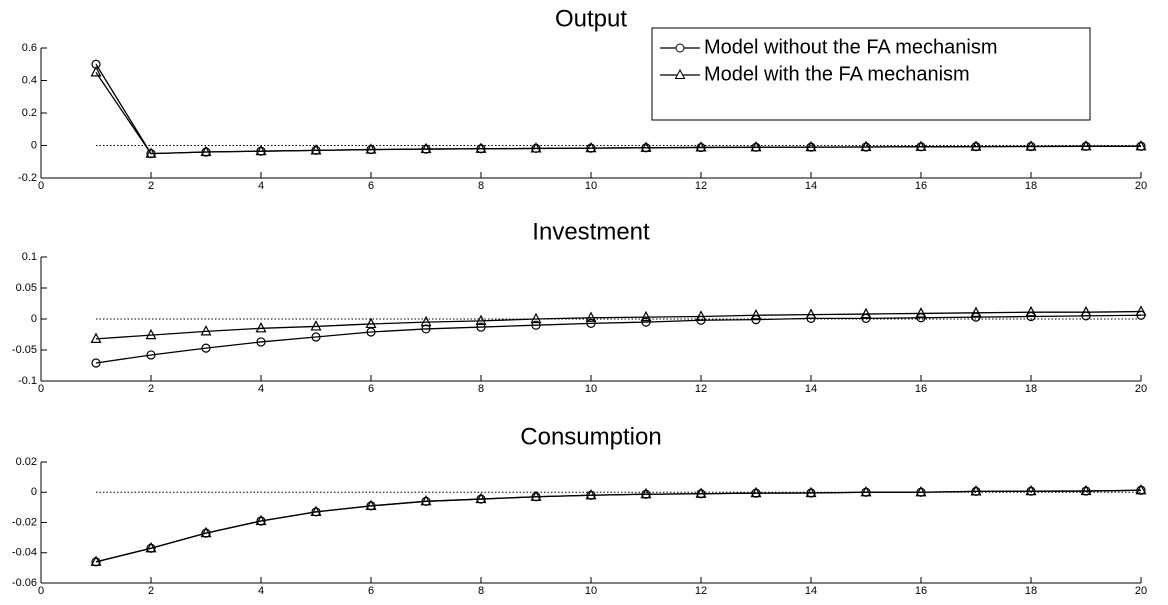 The width and height of the screenshot is (1168, 605). Describe the element at coordinates (29, 80) in the screenshot. I see `y-tick-label: 0.4` at that location.